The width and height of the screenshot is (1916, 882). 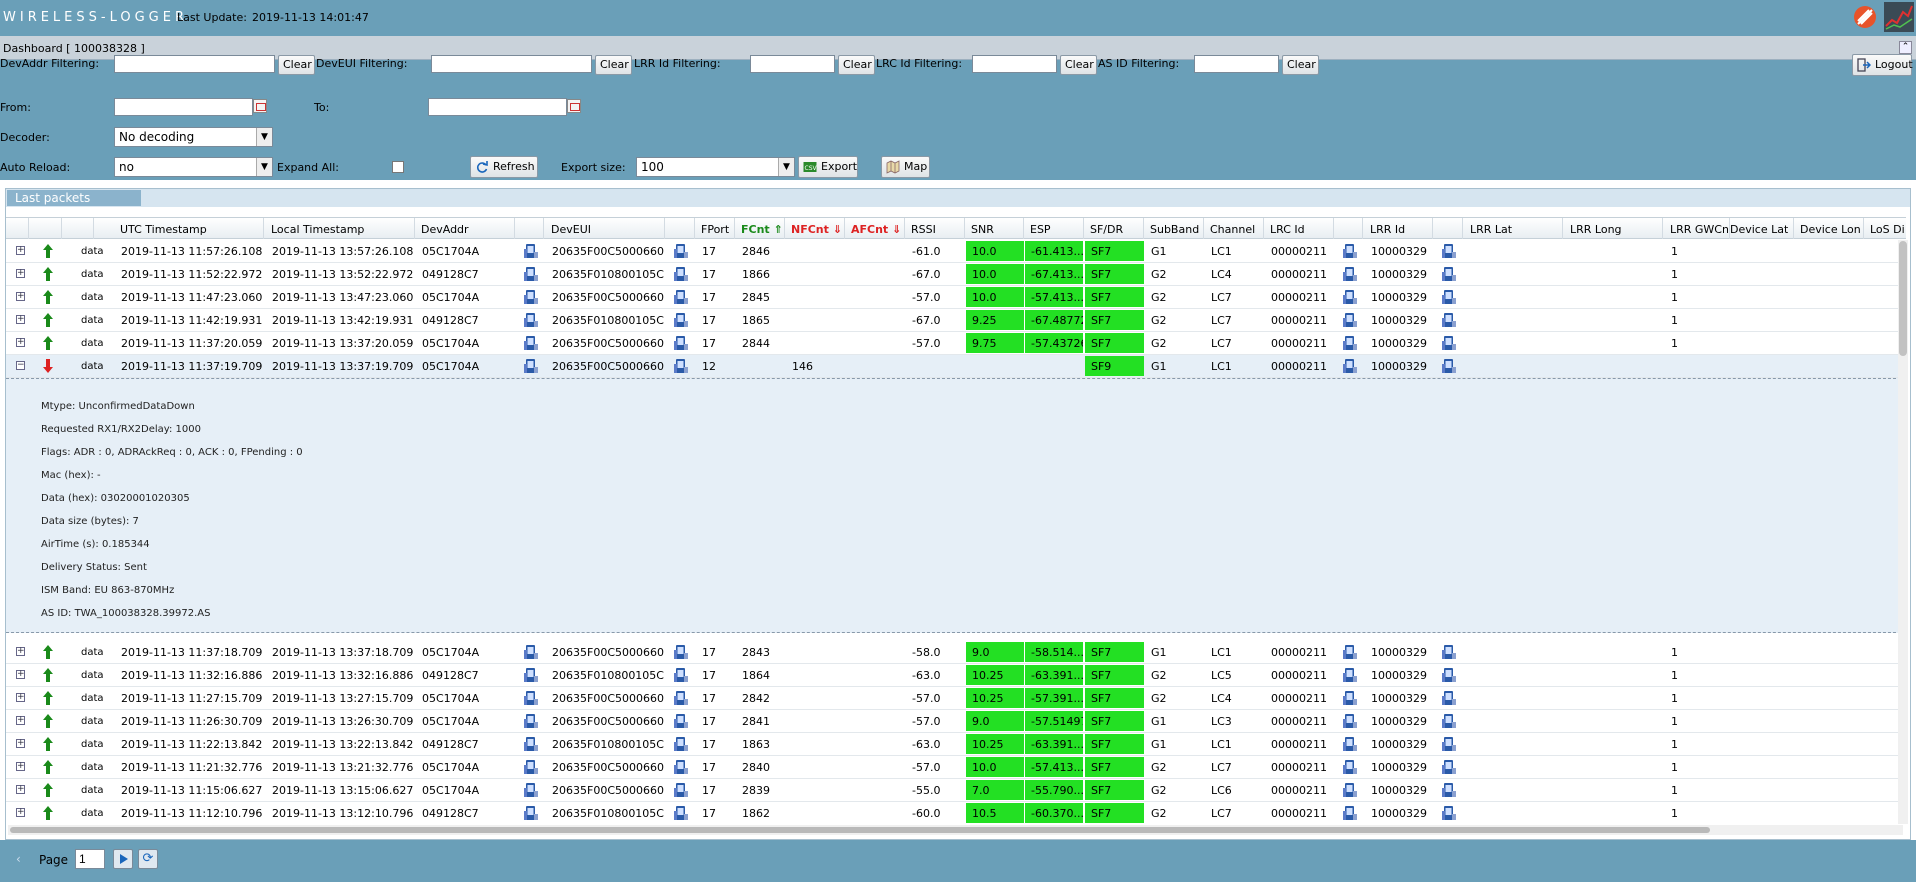 I want to click on lrc-clear-button: Clear, so click(x=1078, y=65).